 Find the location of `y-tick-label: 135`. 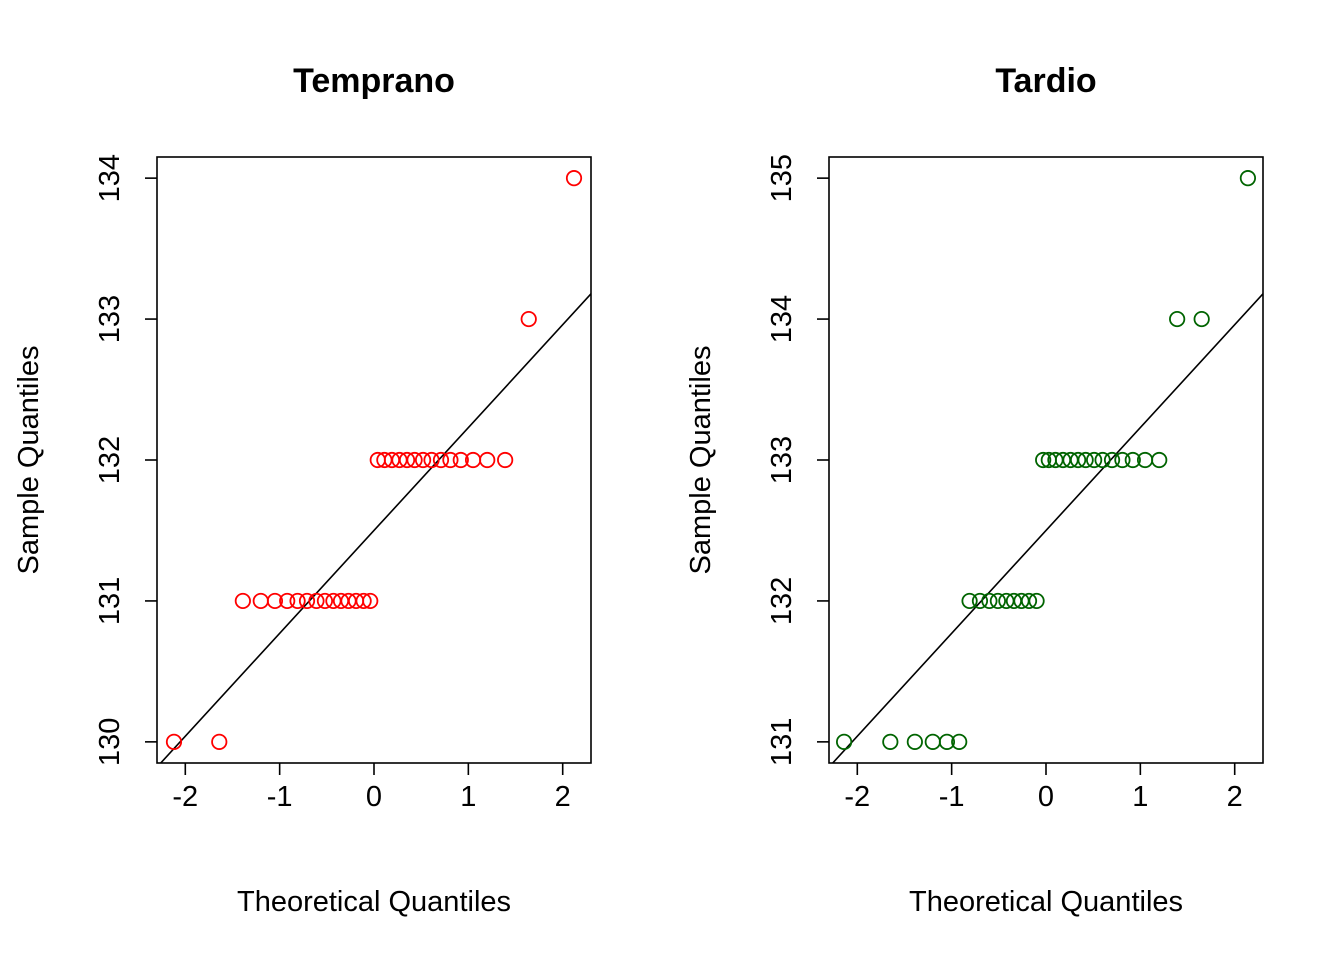

y-tick-label: 135 is located at coordinates (782, 178).